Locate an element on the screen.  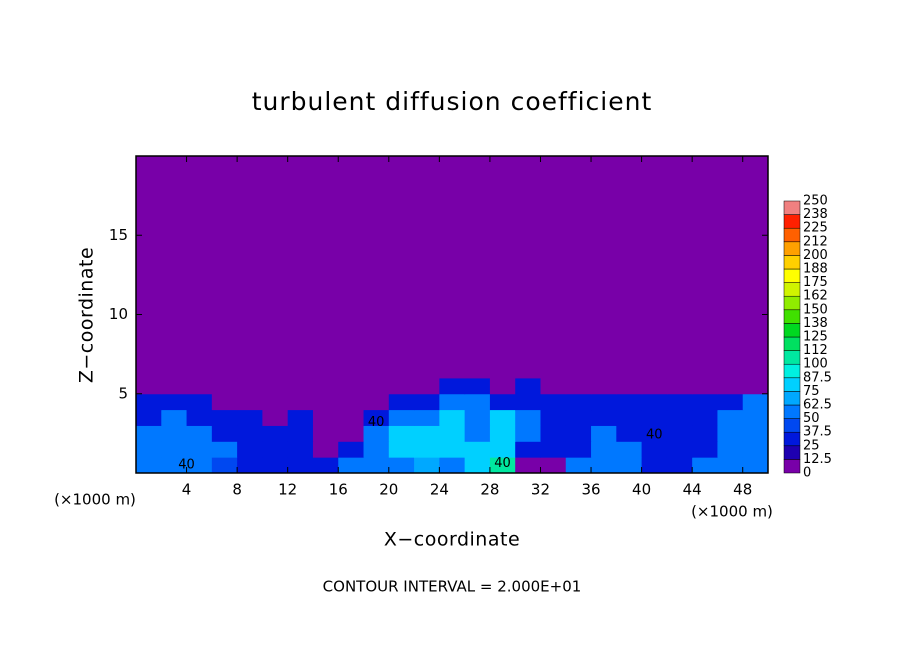
x-tick-label: 28 is located at coordinates (489, 490).